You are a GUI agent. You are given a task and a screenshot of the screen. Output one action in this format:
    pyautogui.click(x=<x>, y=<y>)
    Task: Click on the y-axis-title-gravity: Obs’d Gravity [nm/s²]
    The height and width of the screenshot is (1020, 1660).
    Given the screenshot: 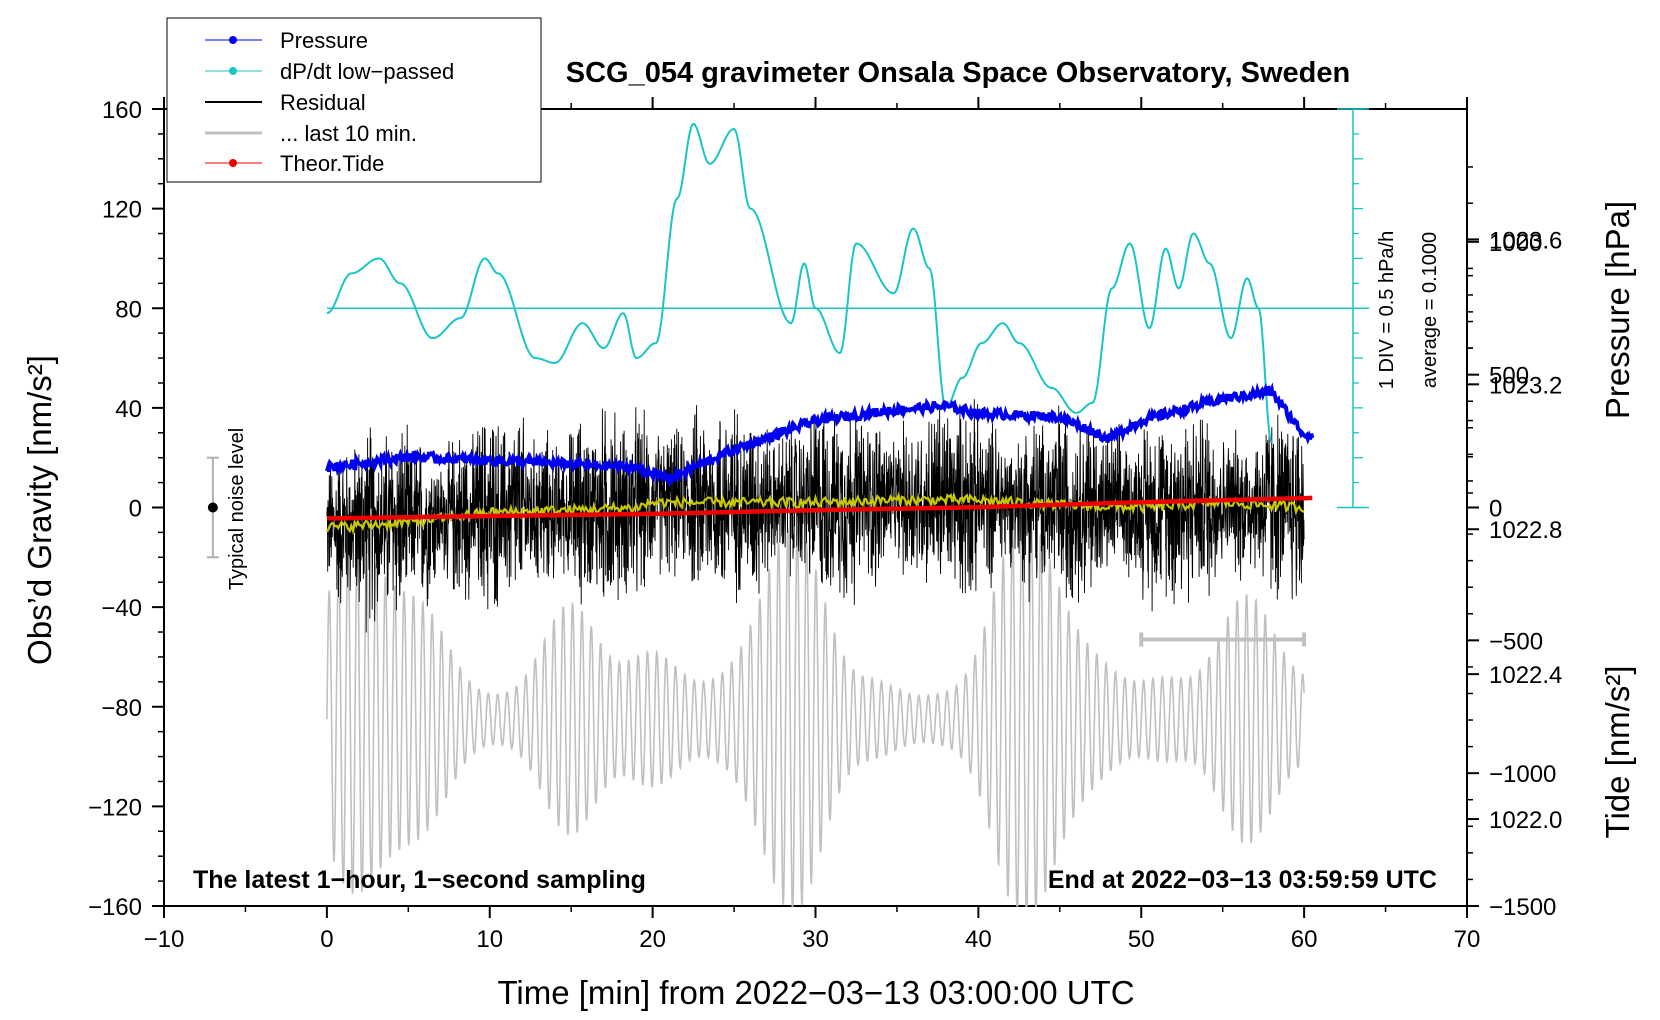 What is the action you would take?
    pyautogui.click(x=39, y=510)
    